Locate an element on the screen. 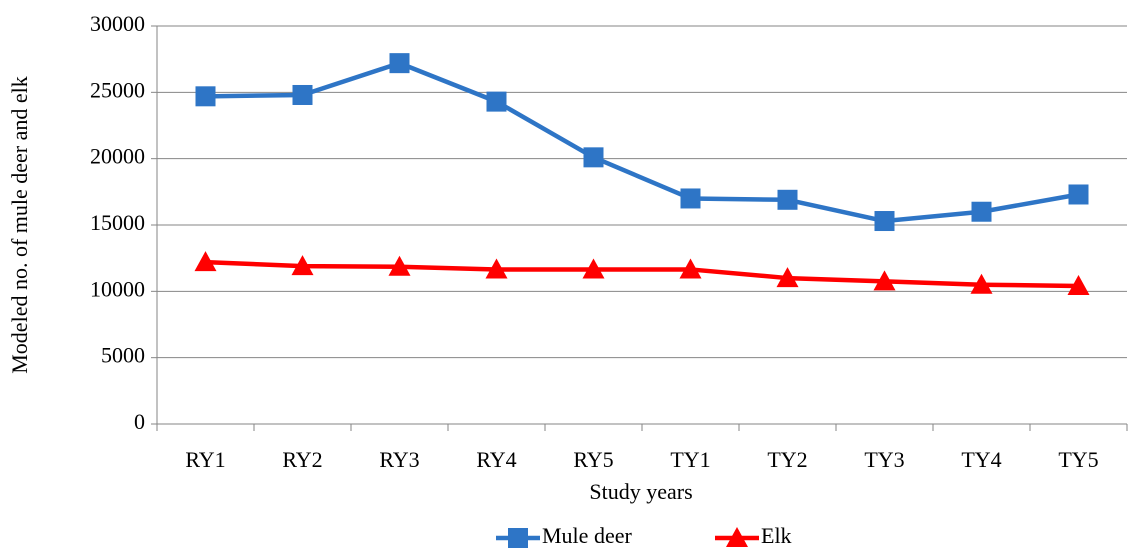 This screenshot has height=552, width=1133. y-tick-label: 25000 is located at coordinates (117, 89).